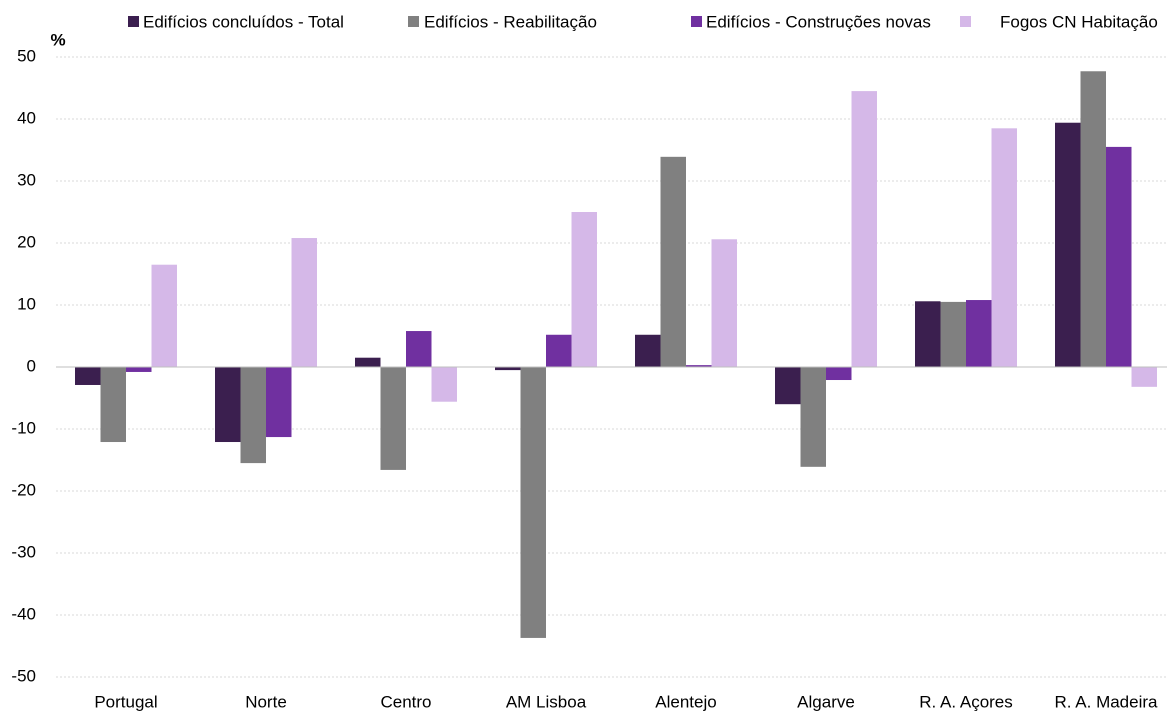 The height and width of the screenshot is (713, 1167). I want to click on y-tick-label: -10, so click(23, 427).